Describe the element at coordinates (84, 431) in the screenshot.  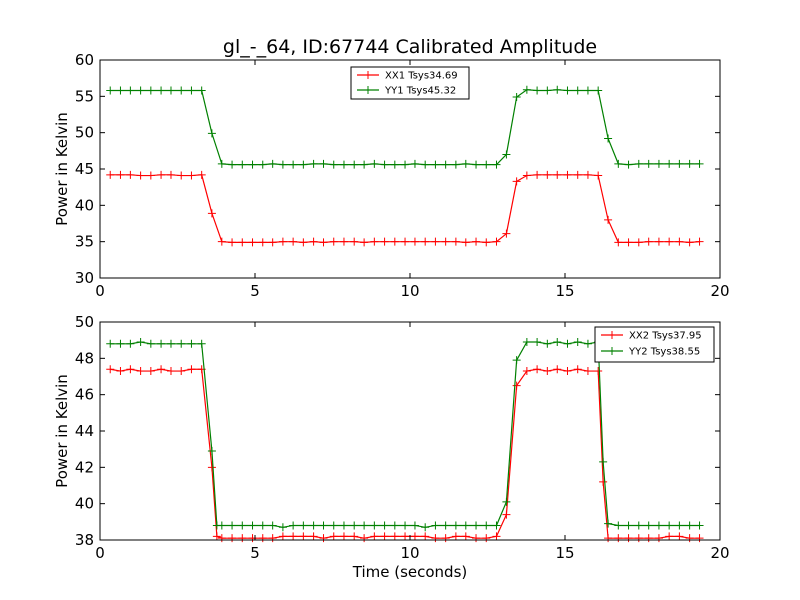
I see `y-tick-label: 44` at that location.